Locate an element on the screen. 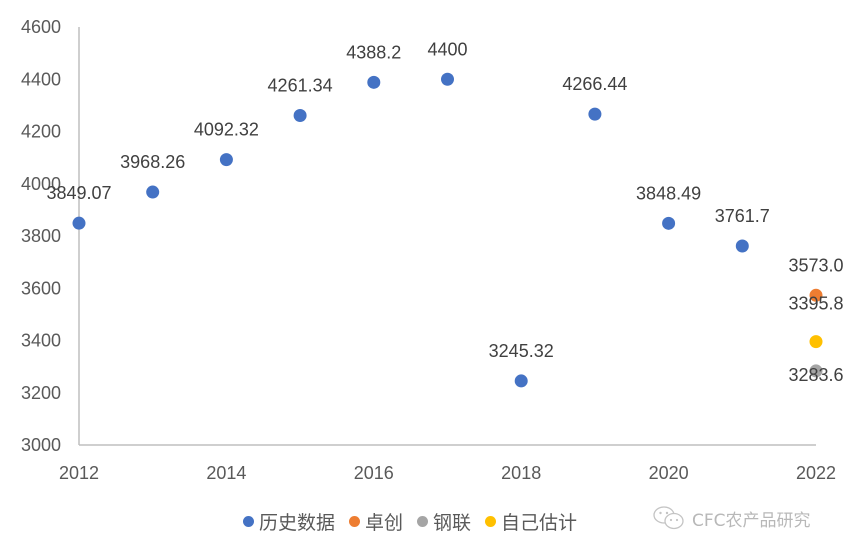  y-tick-label: 3800 is located at coordinates (41, 236).